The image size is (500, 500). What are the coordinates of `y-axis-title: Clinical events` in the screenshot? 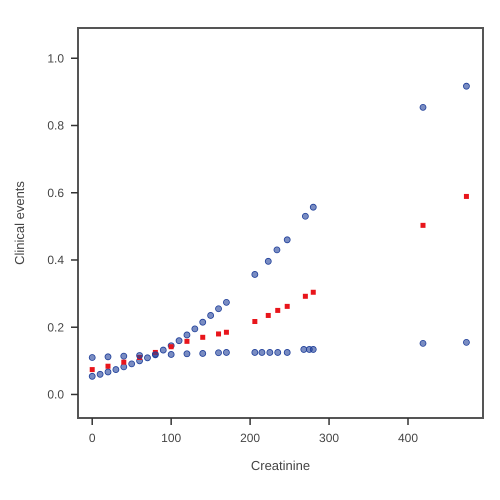 It's located at (19, 222).